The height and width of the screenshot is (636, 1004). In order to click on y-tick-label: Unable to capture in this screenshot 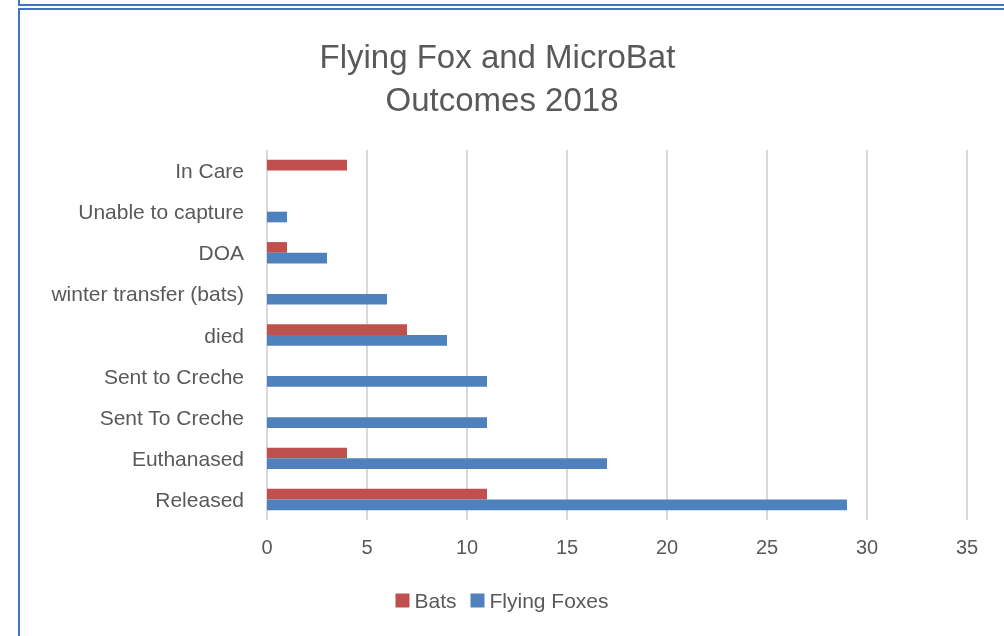, I will do `click(161, 212)`.